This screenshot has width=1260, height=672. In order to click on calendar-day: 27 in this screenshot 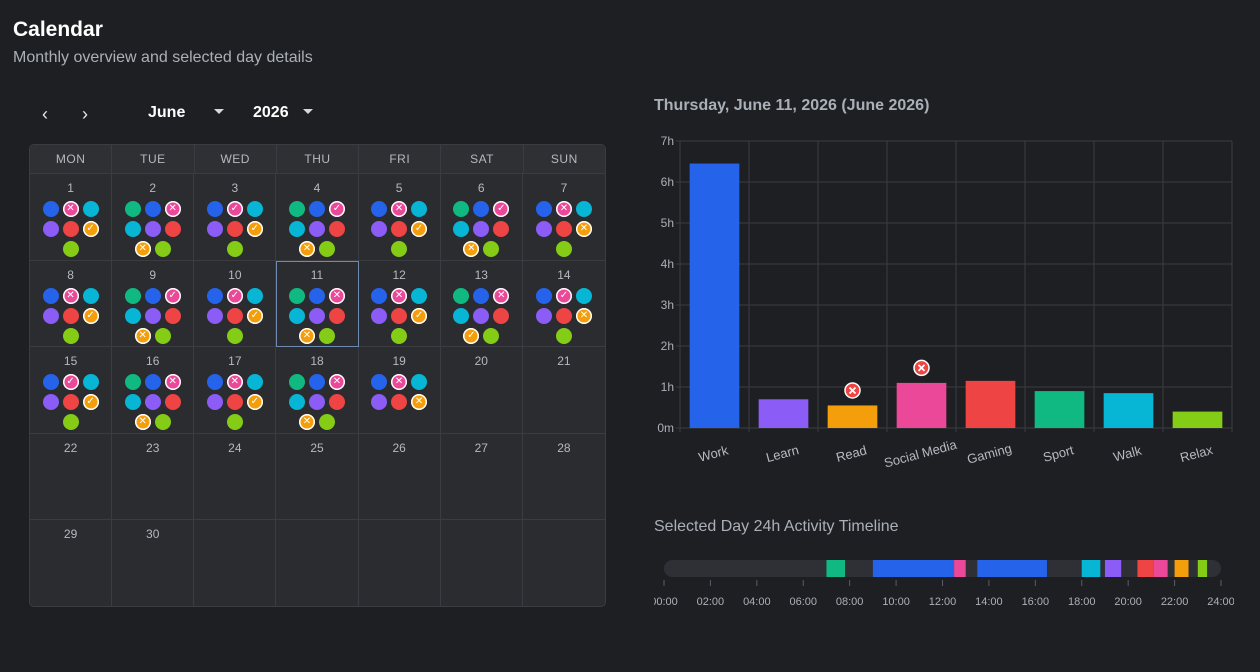, I will do `click(481, 477)`.